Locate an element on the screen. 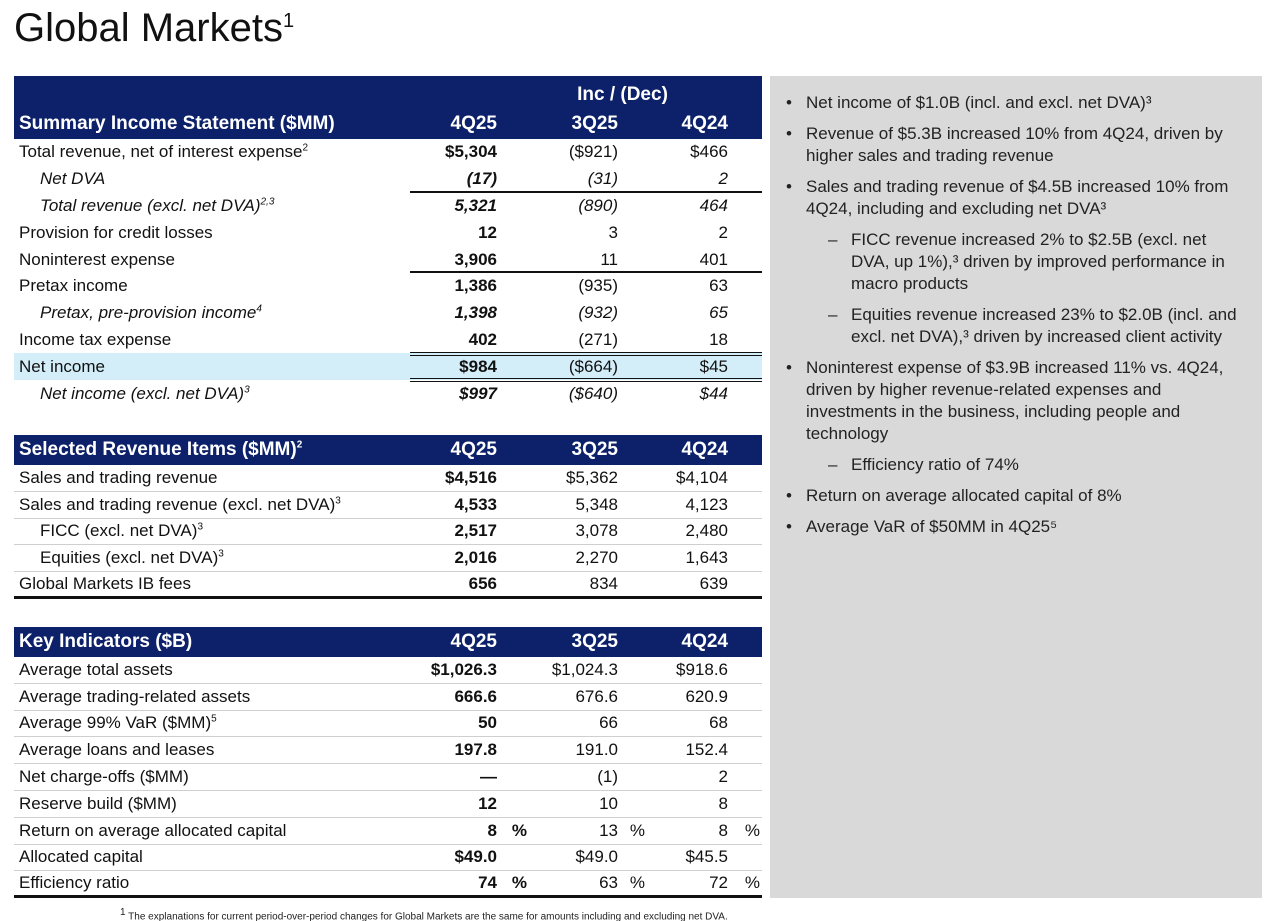 The height and width of the screenshot is (921, 1280). label-text: FICC (excl. net DVA) is located at coordinates (119, 531).